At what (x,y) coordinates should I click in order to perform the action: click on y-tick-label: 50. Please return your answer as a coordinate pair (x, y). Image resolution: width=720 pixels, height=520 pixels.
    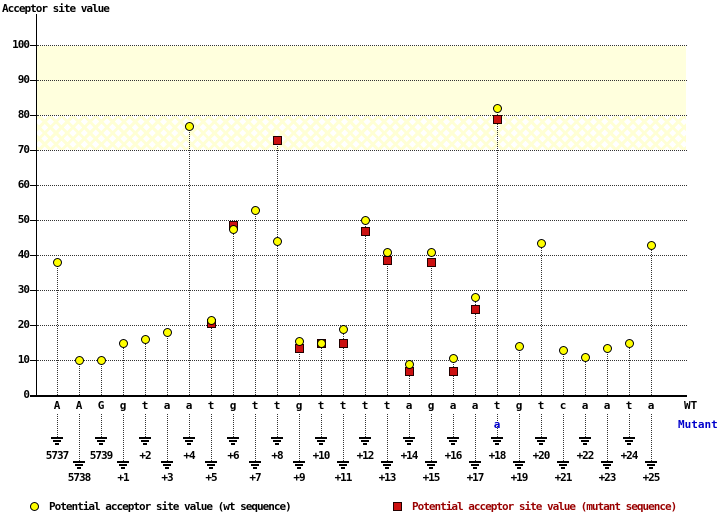
    Looking at the image, I should click on (23, 219).